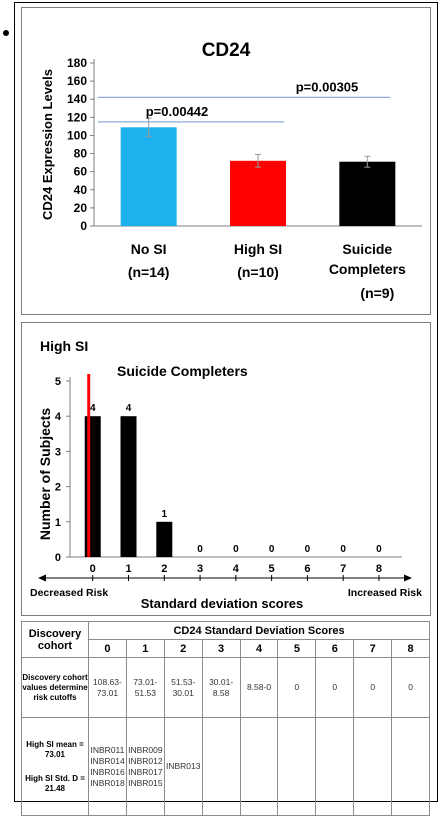 The image size is (440, 816). I want to click on cutoff-cell: 8.58-0, so click(259, 687).